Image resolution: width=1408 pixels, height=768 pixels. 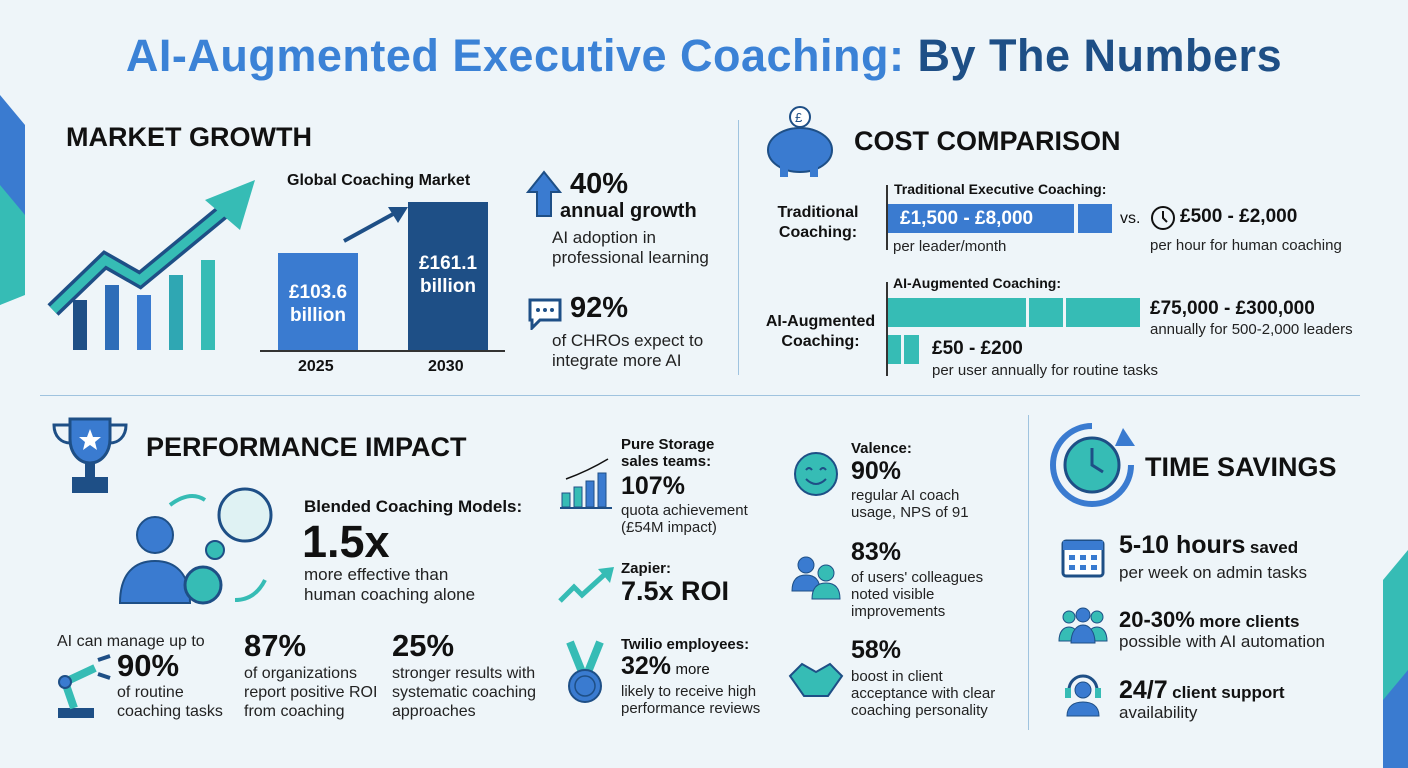 What do you see at coordinates (586, 483) in the screenshot?
I see `bar-chart-trend-icon` at bounding box center [586, 483].